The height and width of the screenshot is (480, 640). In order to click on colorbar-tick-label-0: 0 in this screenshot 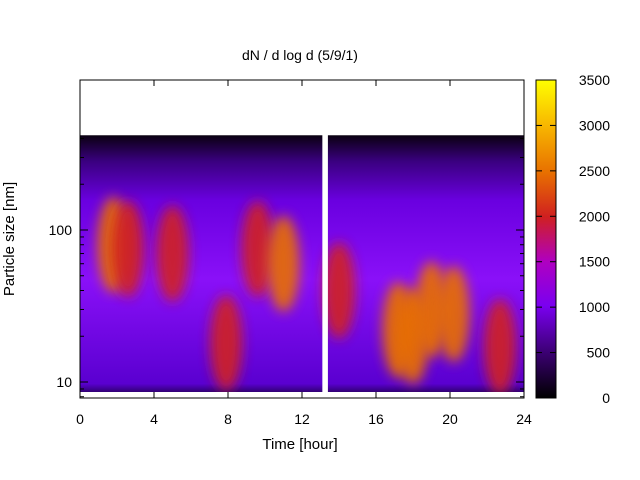, I will do `click(606, 398)`.